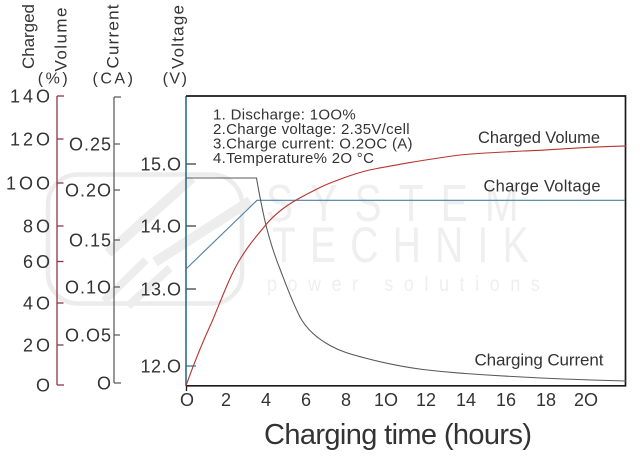  Describe the element at coordinates (160, 165) in the screenshot. I see `svg-text: 15.O` at that location.